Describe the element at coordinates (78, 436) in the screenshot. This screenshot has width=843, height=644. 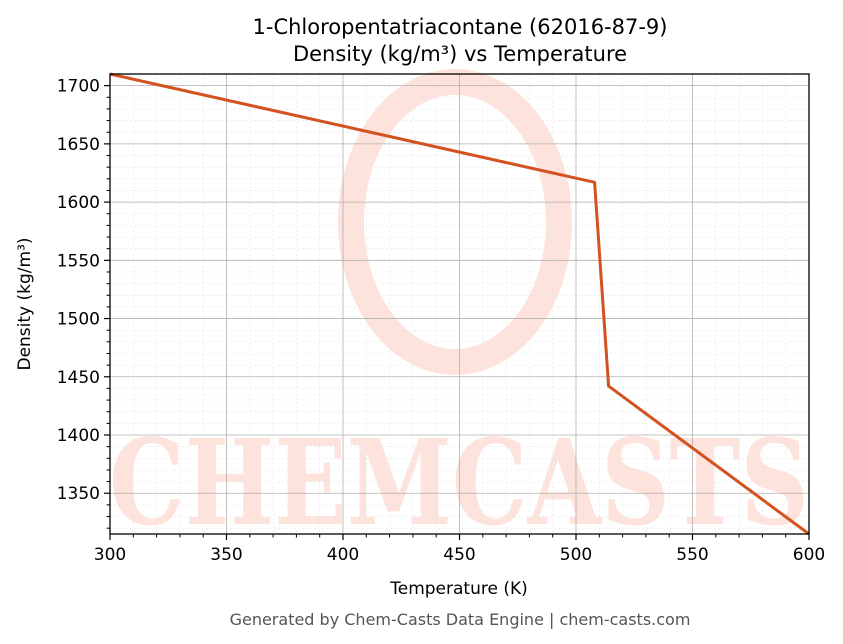
I see `y-tick-label: 1400` at that location.